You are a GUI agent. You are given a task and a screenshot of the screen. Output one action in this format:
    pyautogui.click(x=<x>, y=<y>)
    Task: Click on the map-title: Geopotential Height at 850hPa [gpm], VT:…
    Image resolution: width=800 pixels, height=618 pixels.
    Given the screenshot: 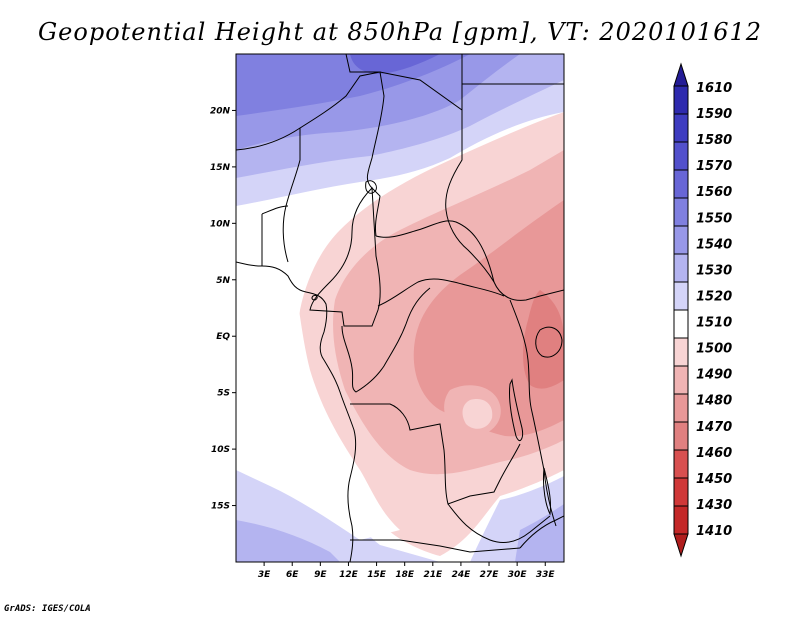 What is the action you would take?
    pyautogui.click(x=400, y=32)
    